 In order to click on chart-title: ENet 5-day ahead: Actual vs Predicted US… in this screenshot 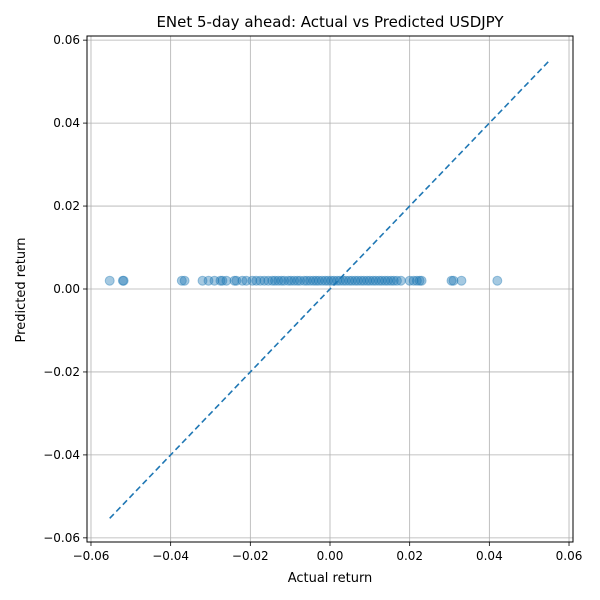, I will do `click(330, 22)`.